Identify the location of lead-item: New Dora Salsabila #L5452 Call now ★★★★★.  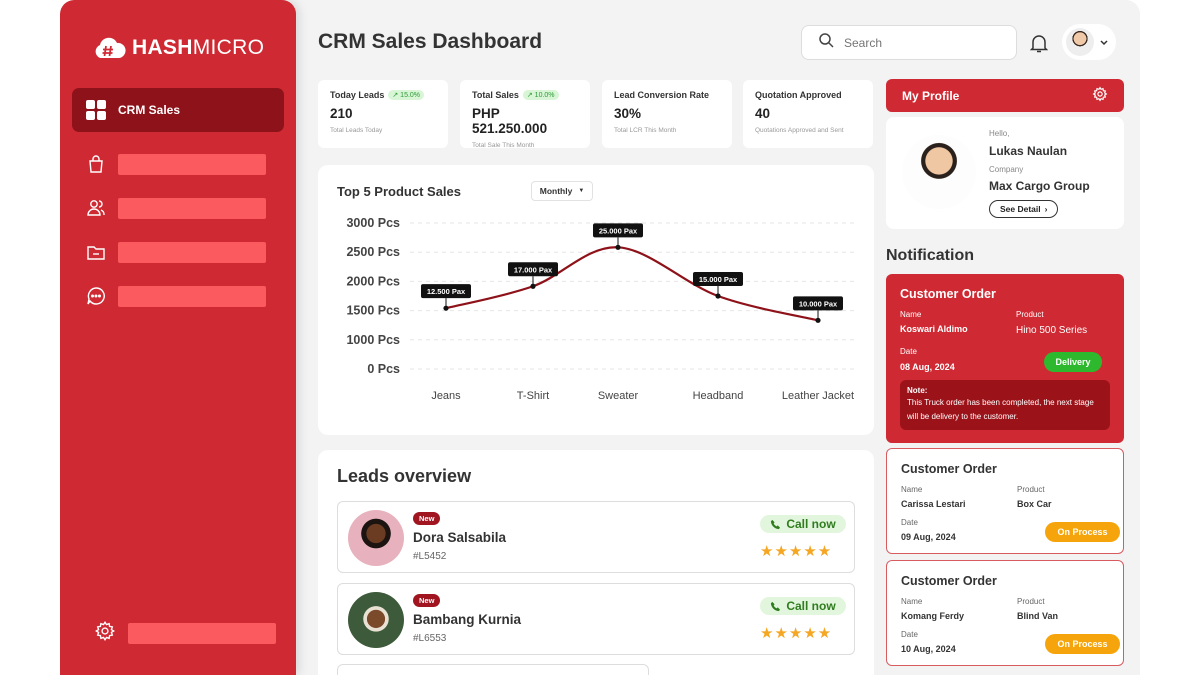
(596, 537).